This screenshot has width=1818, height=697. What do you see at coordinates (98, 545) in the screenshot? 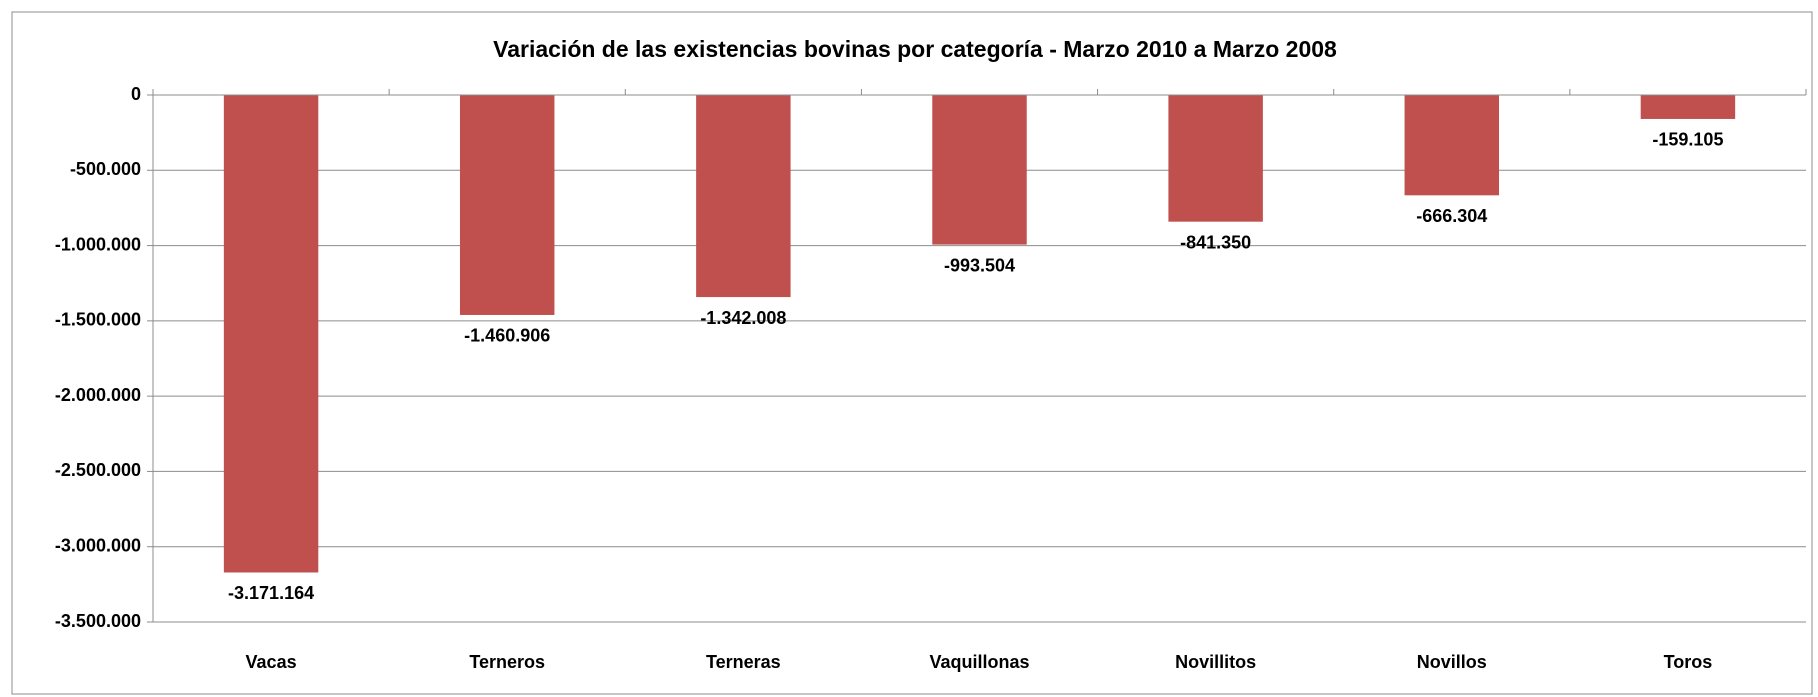
I see `y-tick-label: -3.000.000` at bounding box center [98, 545].